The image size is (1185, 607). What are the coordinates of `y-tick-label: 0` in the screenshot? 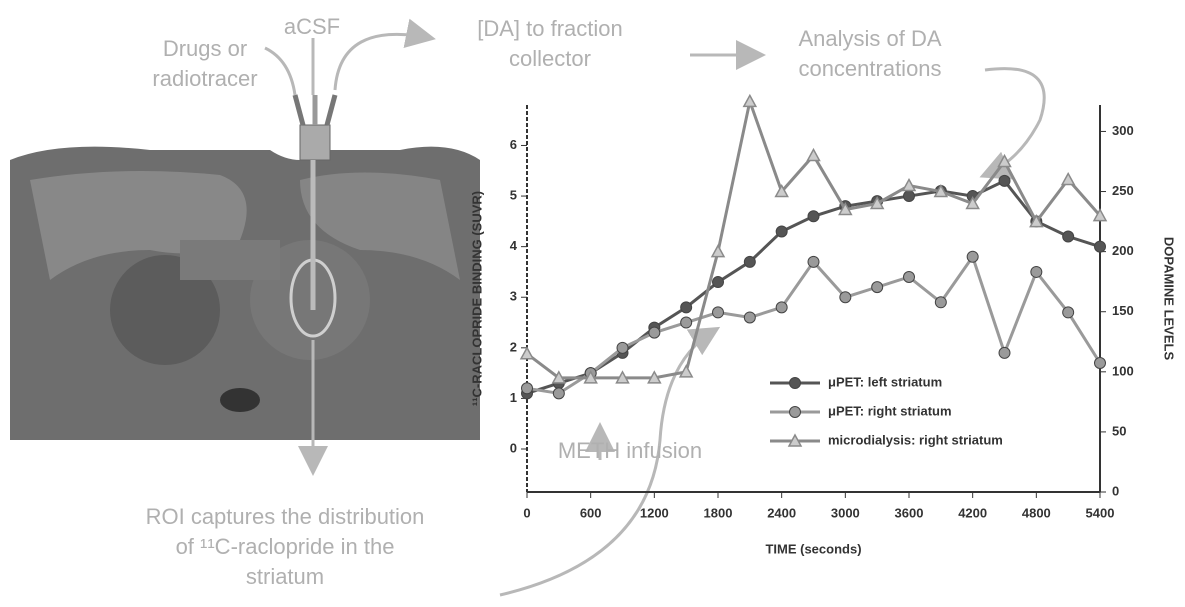 It's located at (513, 447).